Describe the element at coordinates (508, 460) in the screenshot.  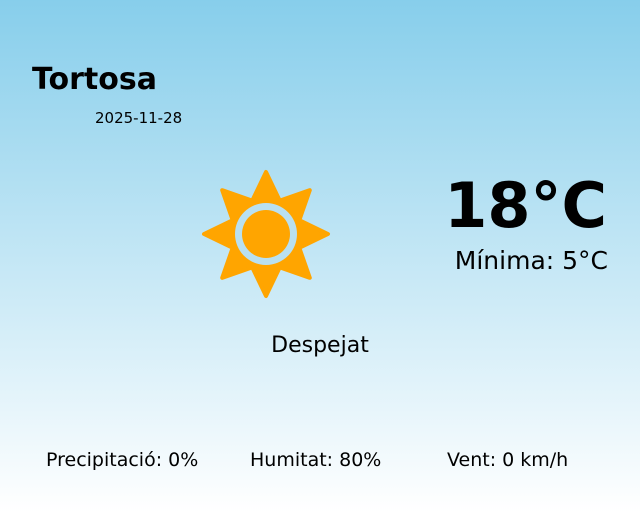
I see `wind-stat: Vent: 0 km/h` at that location.